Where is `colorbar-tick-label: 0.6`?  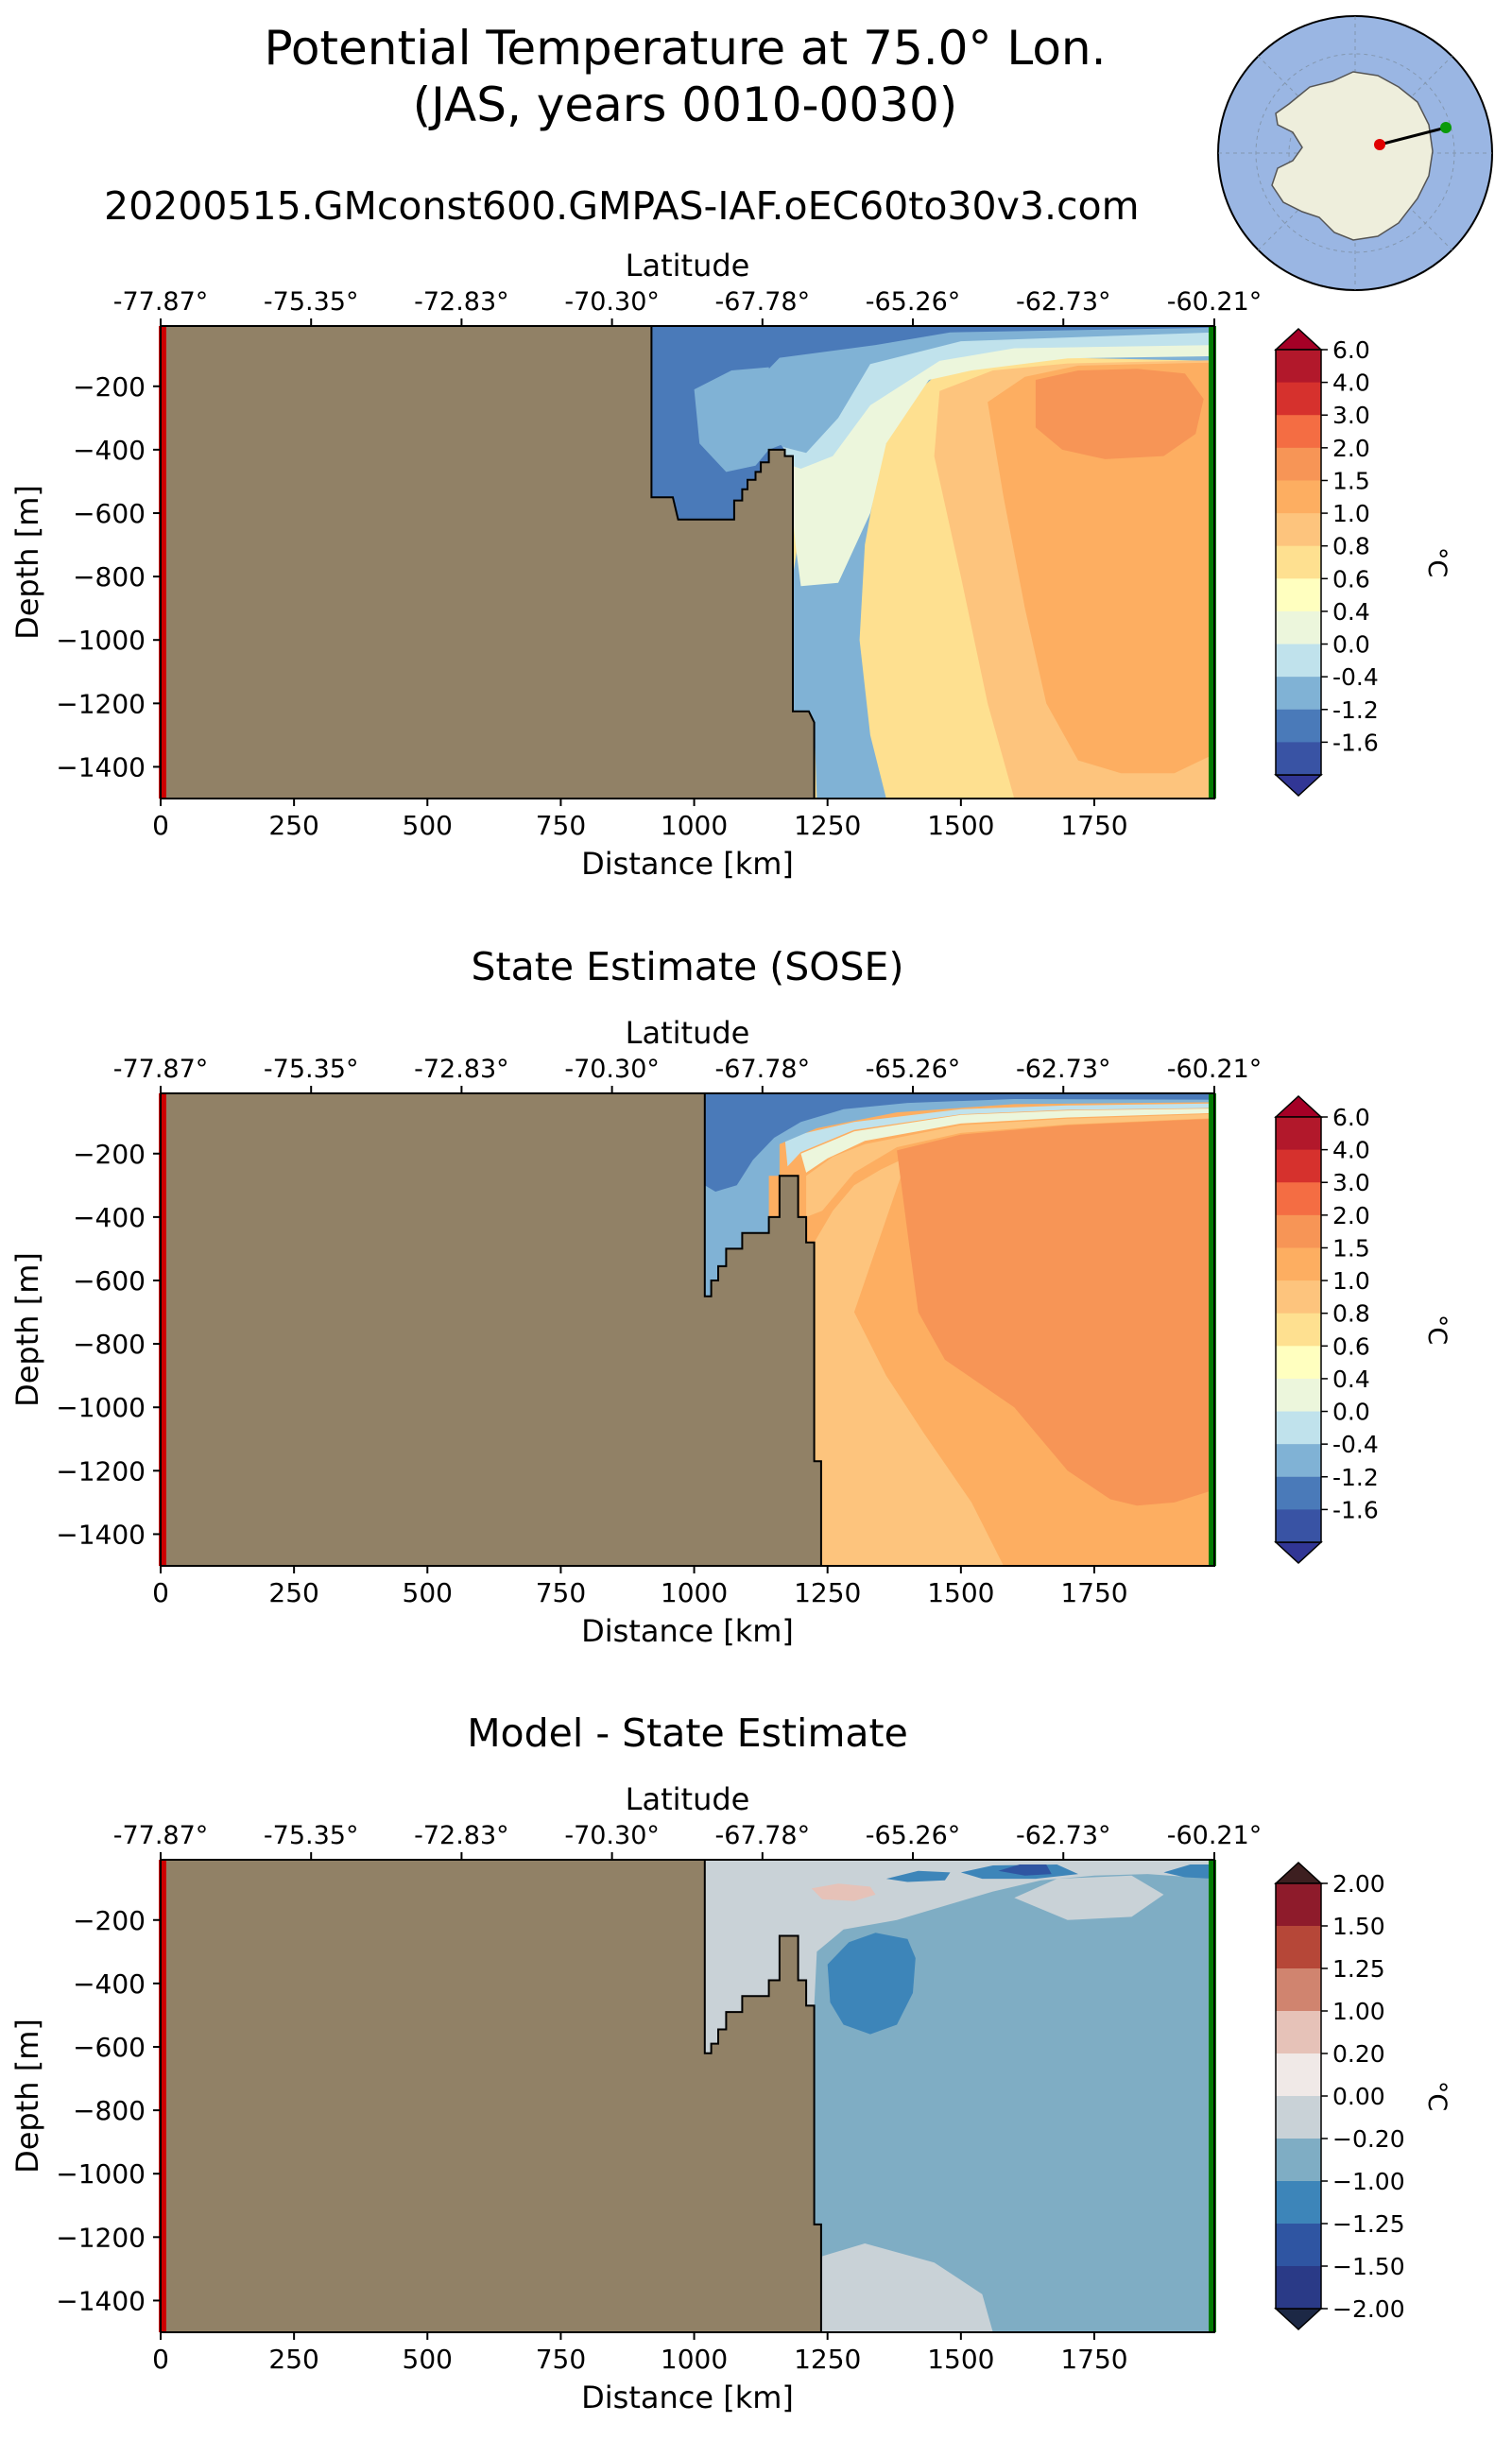 colorbar-tick-label: 0.6 is located at coordinates (1351, 579).